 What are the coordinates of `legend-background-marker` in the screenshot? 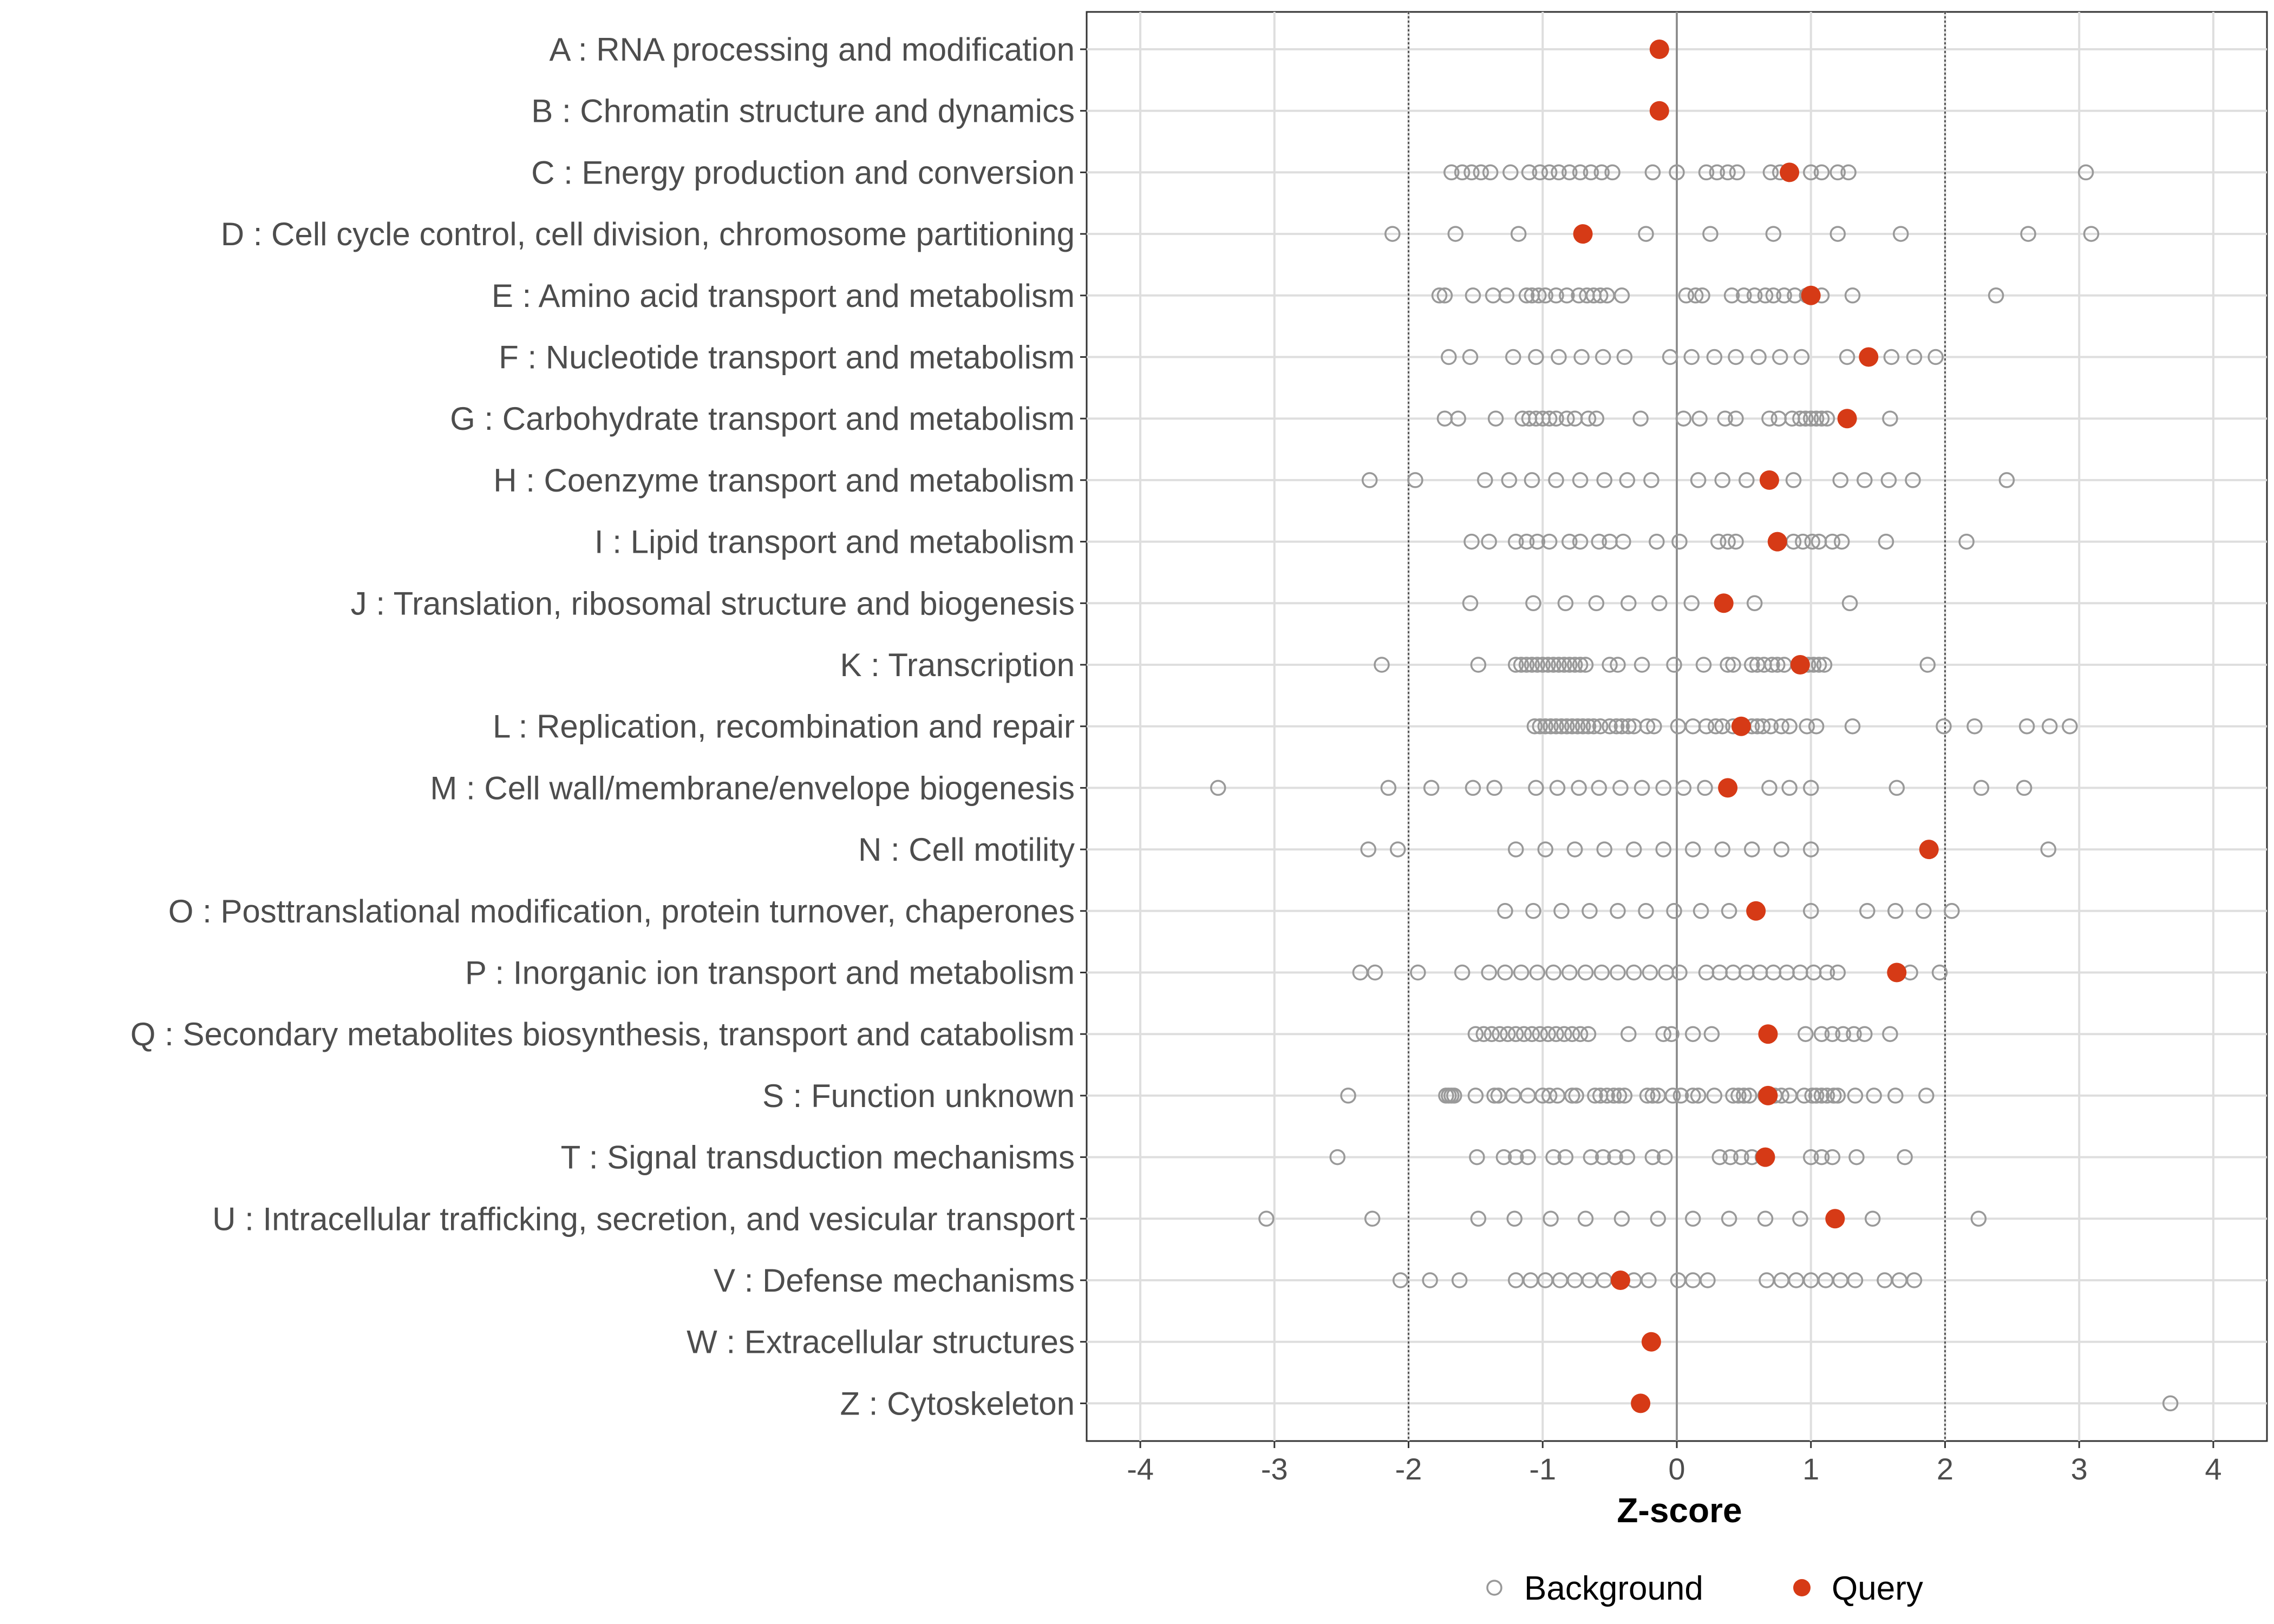 It's located at (1494, 1588).